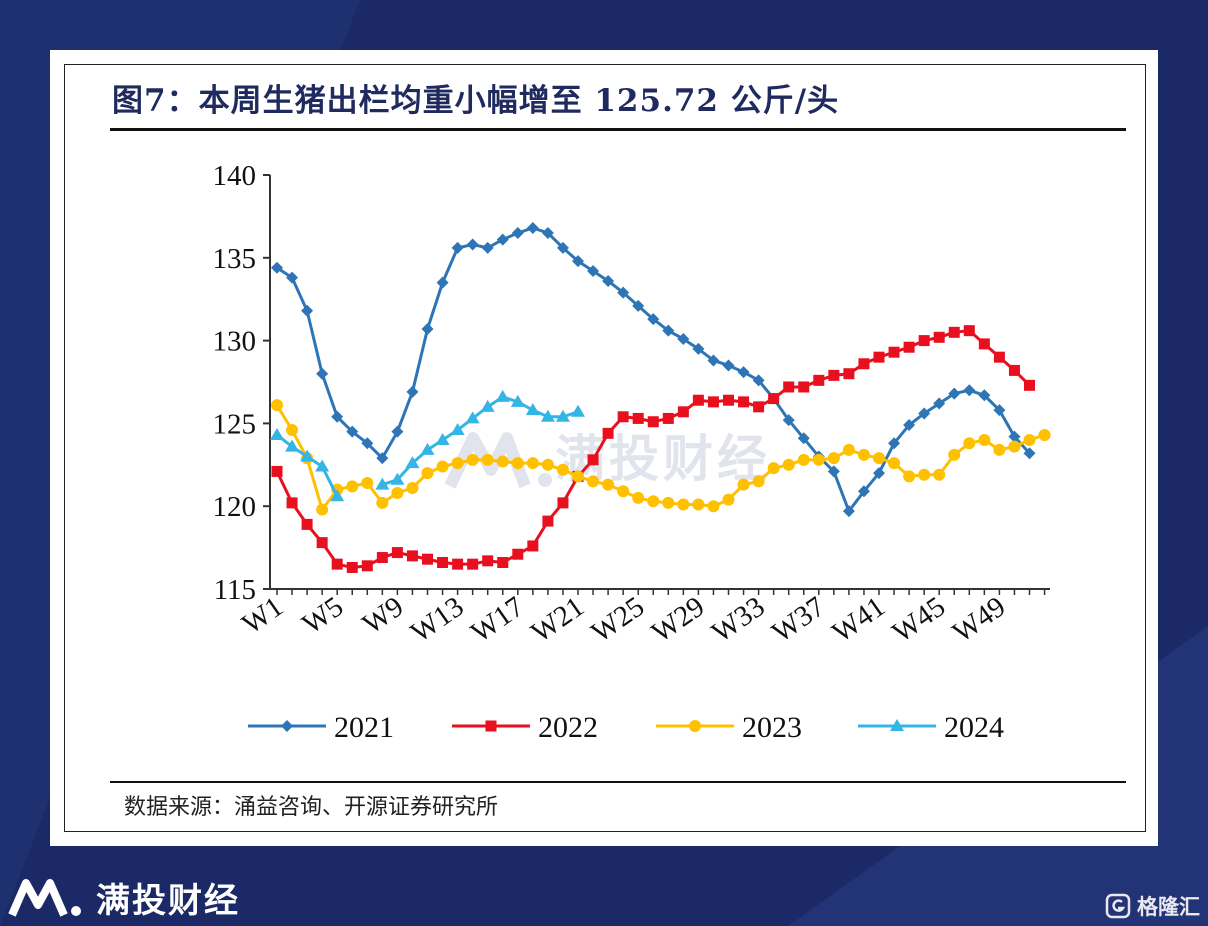  I want to click on legend-marker-2021, so click(287, 726).